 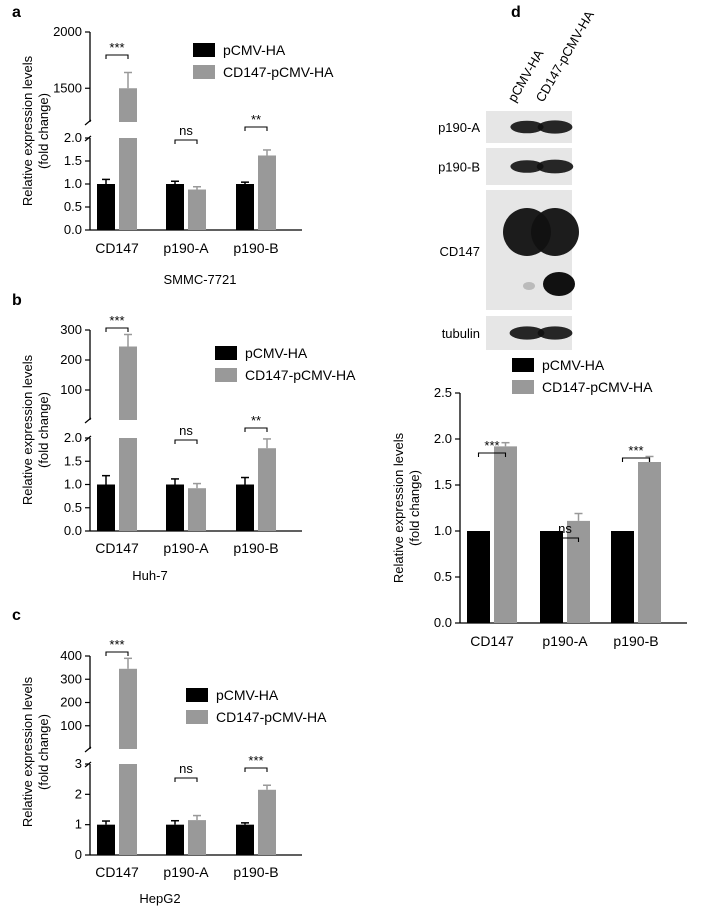 What do you see at coordinates (27, 429) in the screenshot?
I see `chart1-ylabel-line1: Relative expression levels` at bounding box center [27, 429].